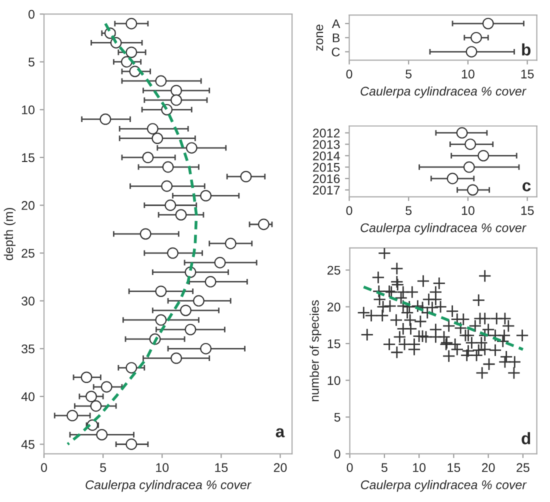 The width and height of the screenshot is (550, 502). What do you see at coordinates (320, 37) in the screenshot?
I see `y-axis-title: zone` at bounding box center [320, 37].